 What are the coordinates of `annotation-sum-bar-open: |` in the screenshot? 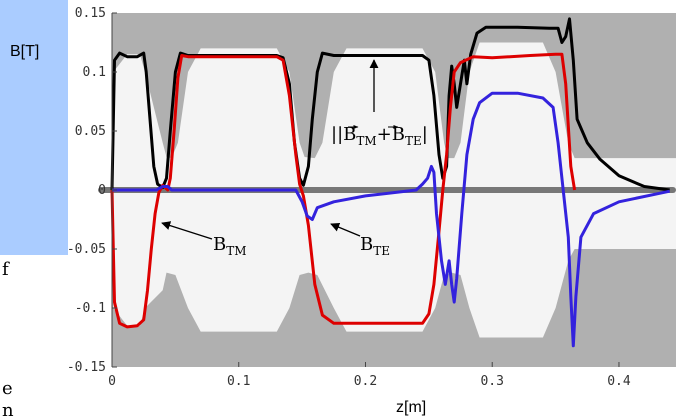 It's located at (334, 134).